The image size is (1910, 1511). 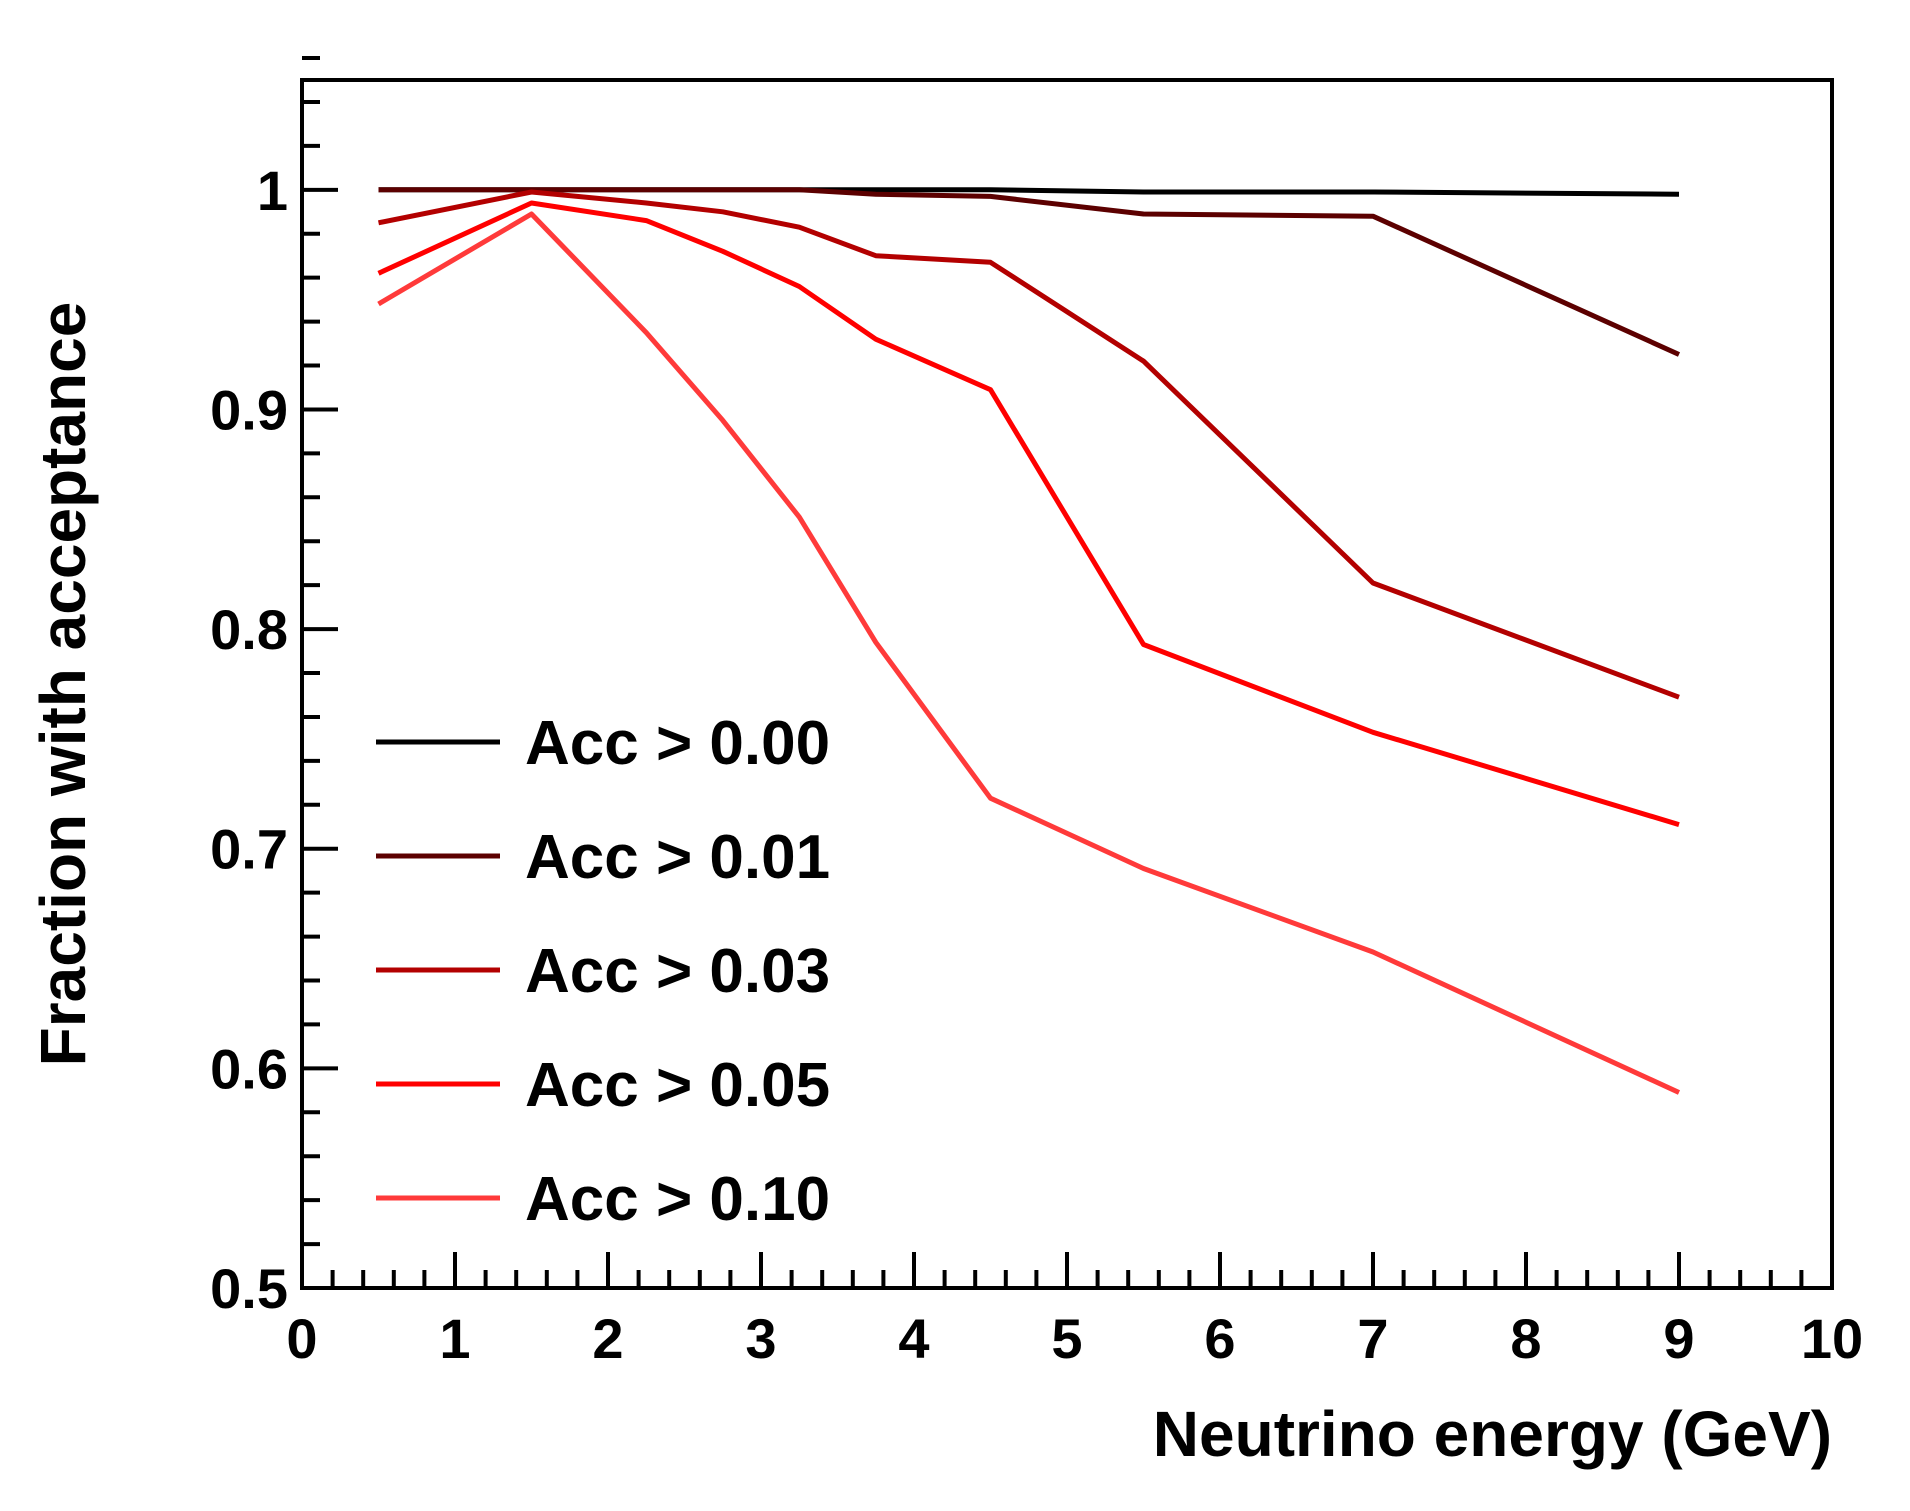 What do you see at coordinates (454, 1338) in the screenshot?
I see `x-tick-label: 1` at bounding box center [454, 1338].